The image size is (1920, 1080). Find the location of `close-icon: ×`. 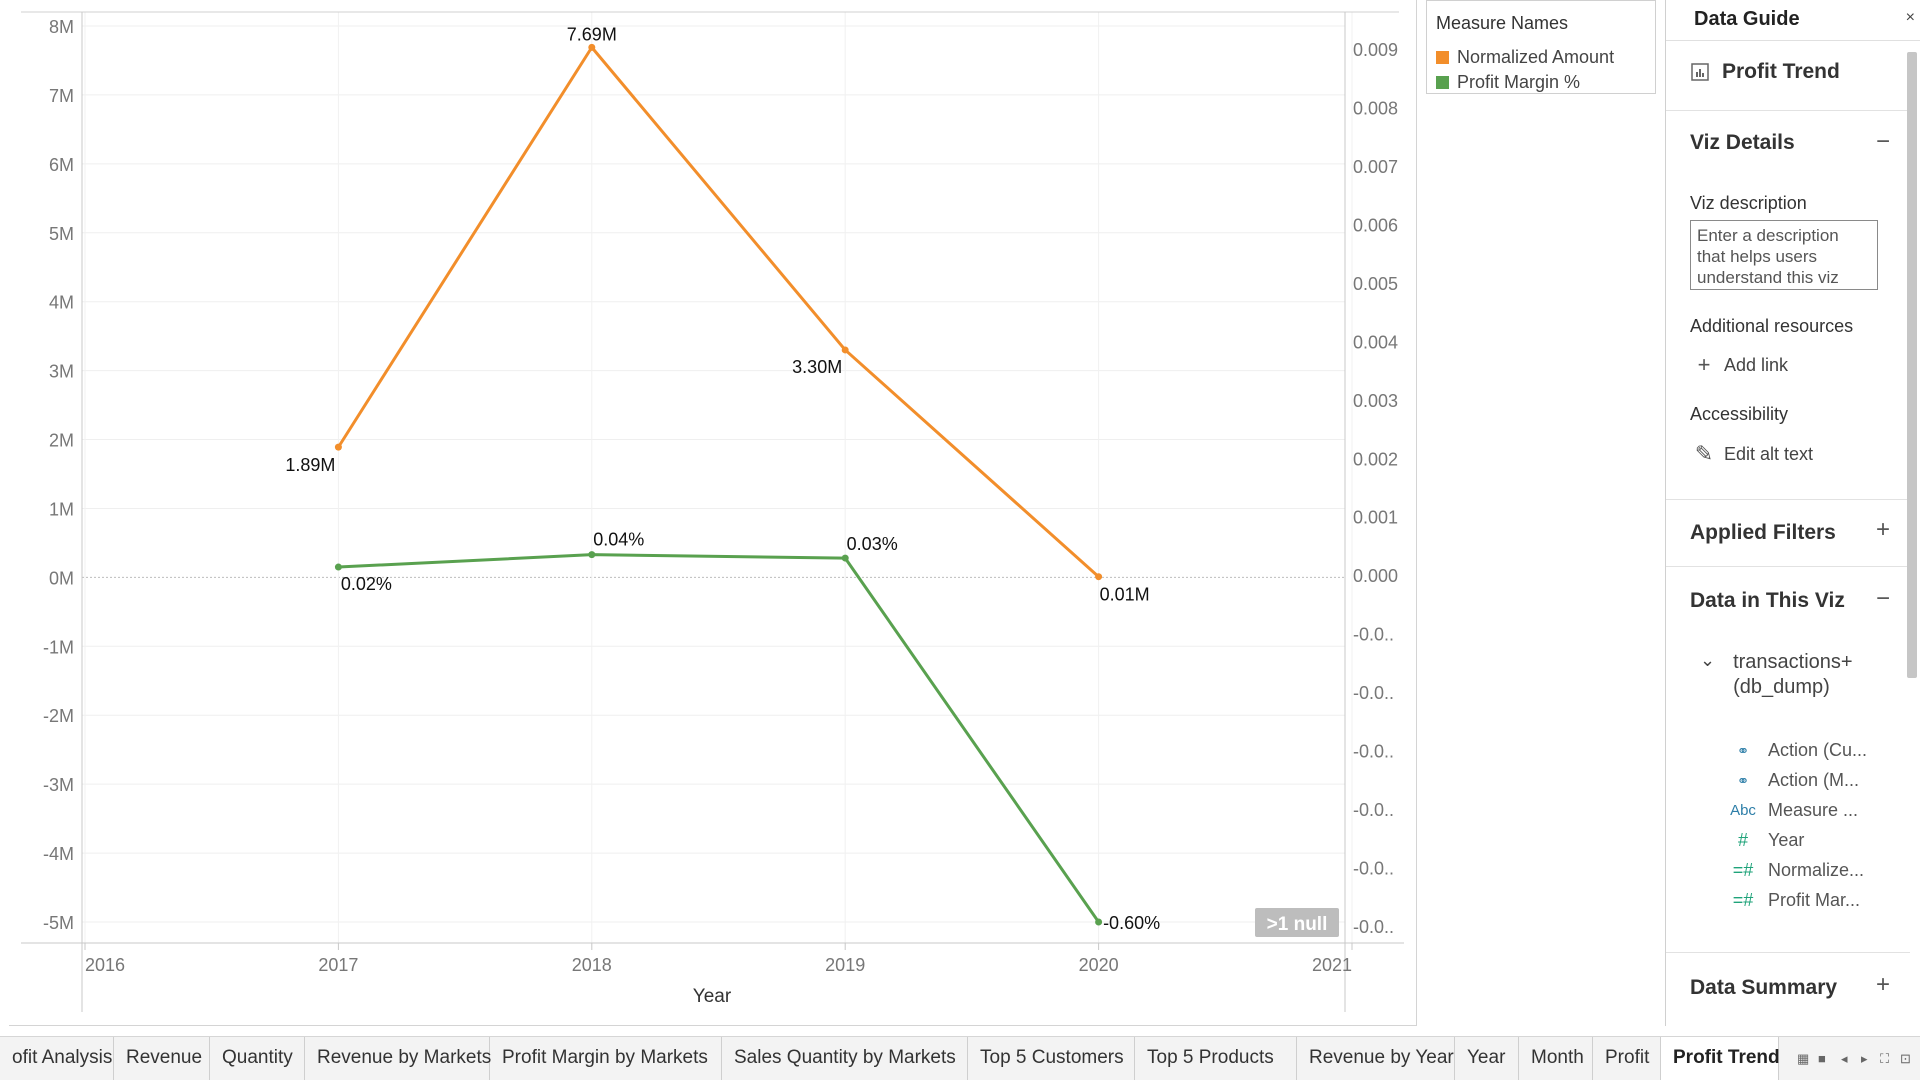

close-icon: × is located at coordinates (1910, 17).